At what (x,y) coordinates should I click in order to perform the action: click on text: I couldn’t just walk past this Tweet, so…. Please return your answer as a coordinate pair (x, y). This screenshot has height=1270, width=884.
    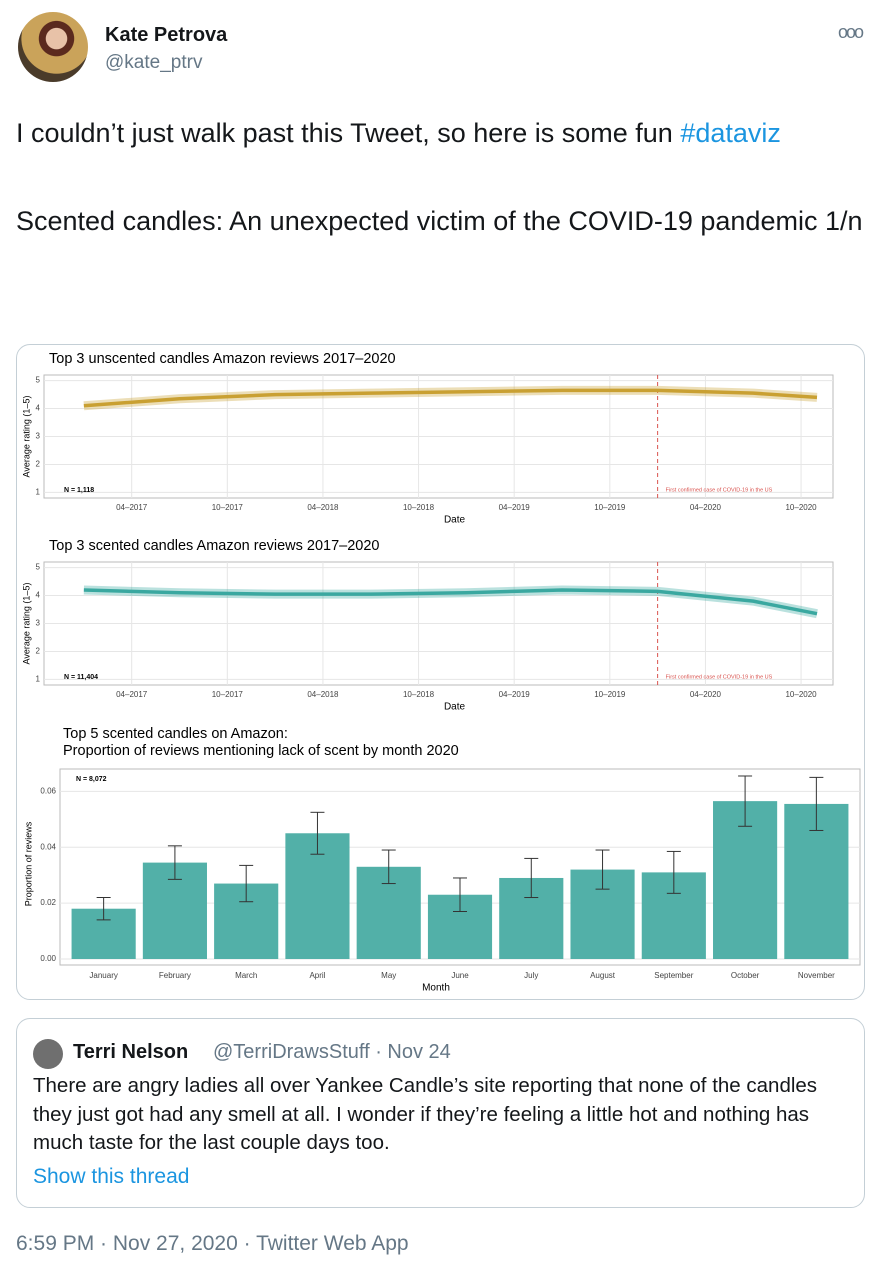
    Looking at the image, I should click on (344, 133).